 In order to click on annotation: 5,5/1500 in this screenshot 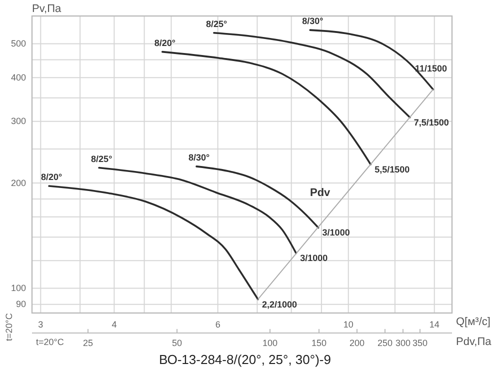, I will do `click(392, 169)`.